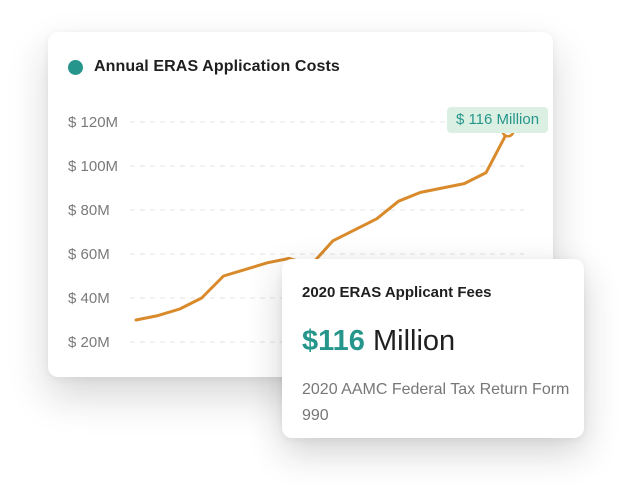 The image size is (632, 502). Describe the element at coordinates (93, 166) in the screenshot. I see `y-tick-label: $ 100M` at that location.